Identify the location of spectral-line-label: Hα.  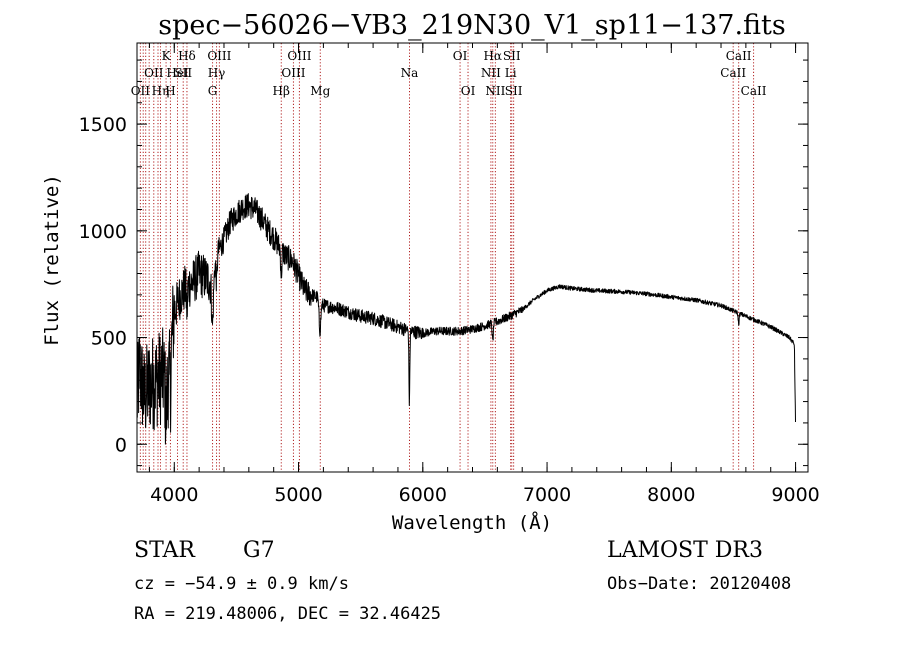
(492, 56).